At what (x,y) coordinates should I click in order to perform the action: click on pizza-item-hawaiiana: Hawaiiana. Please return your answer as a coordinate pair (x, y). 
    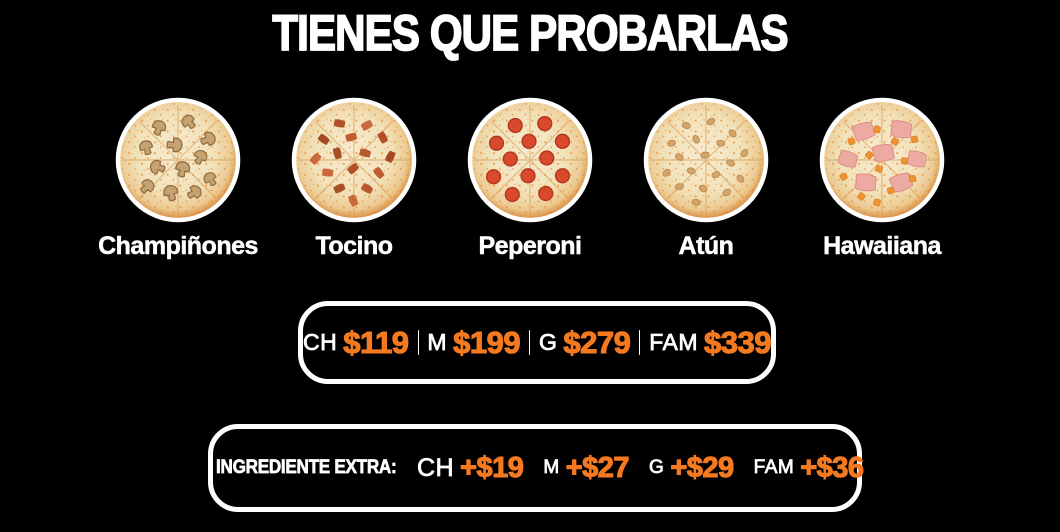
    Looking at the image, I should click on (882, 178).